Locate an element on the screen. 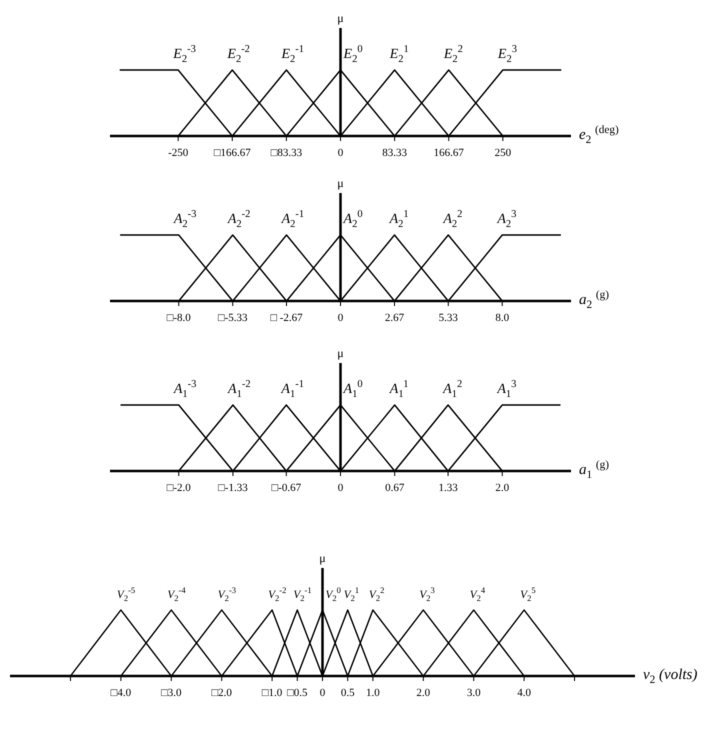 The width and height of the screenshot is (713, 730). x-tick-label: 1.0 is located at coordinates (373, 693).